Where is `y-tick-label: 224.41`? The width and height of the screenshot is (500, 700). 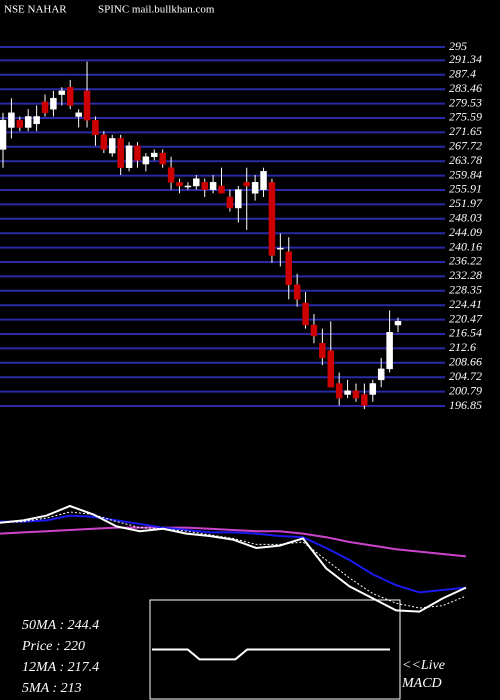 y-tick-label: 224.41 is located at coordinates (465, 304).